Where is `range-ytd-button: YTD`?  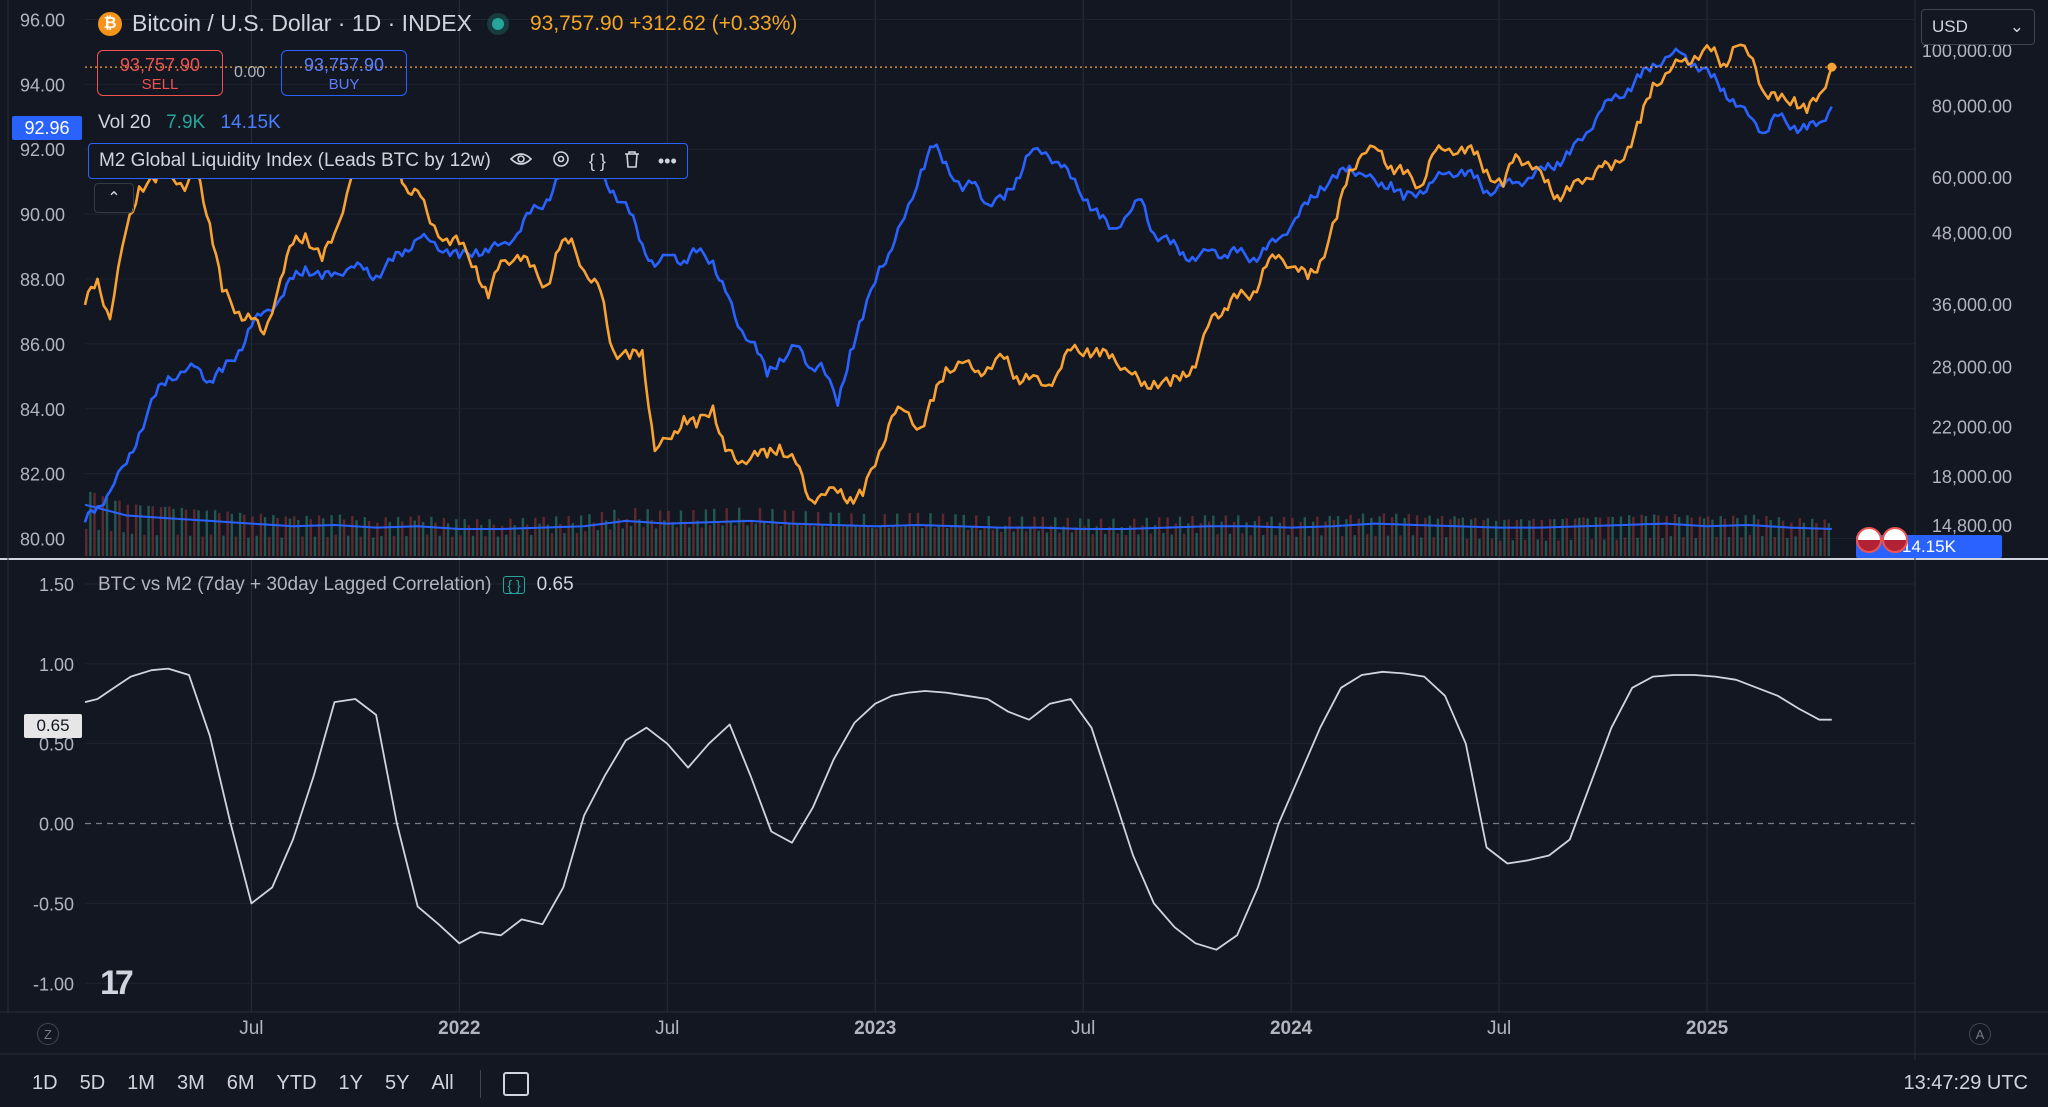
range-ytd-button: YTD is located at coordinates (296, 1083).